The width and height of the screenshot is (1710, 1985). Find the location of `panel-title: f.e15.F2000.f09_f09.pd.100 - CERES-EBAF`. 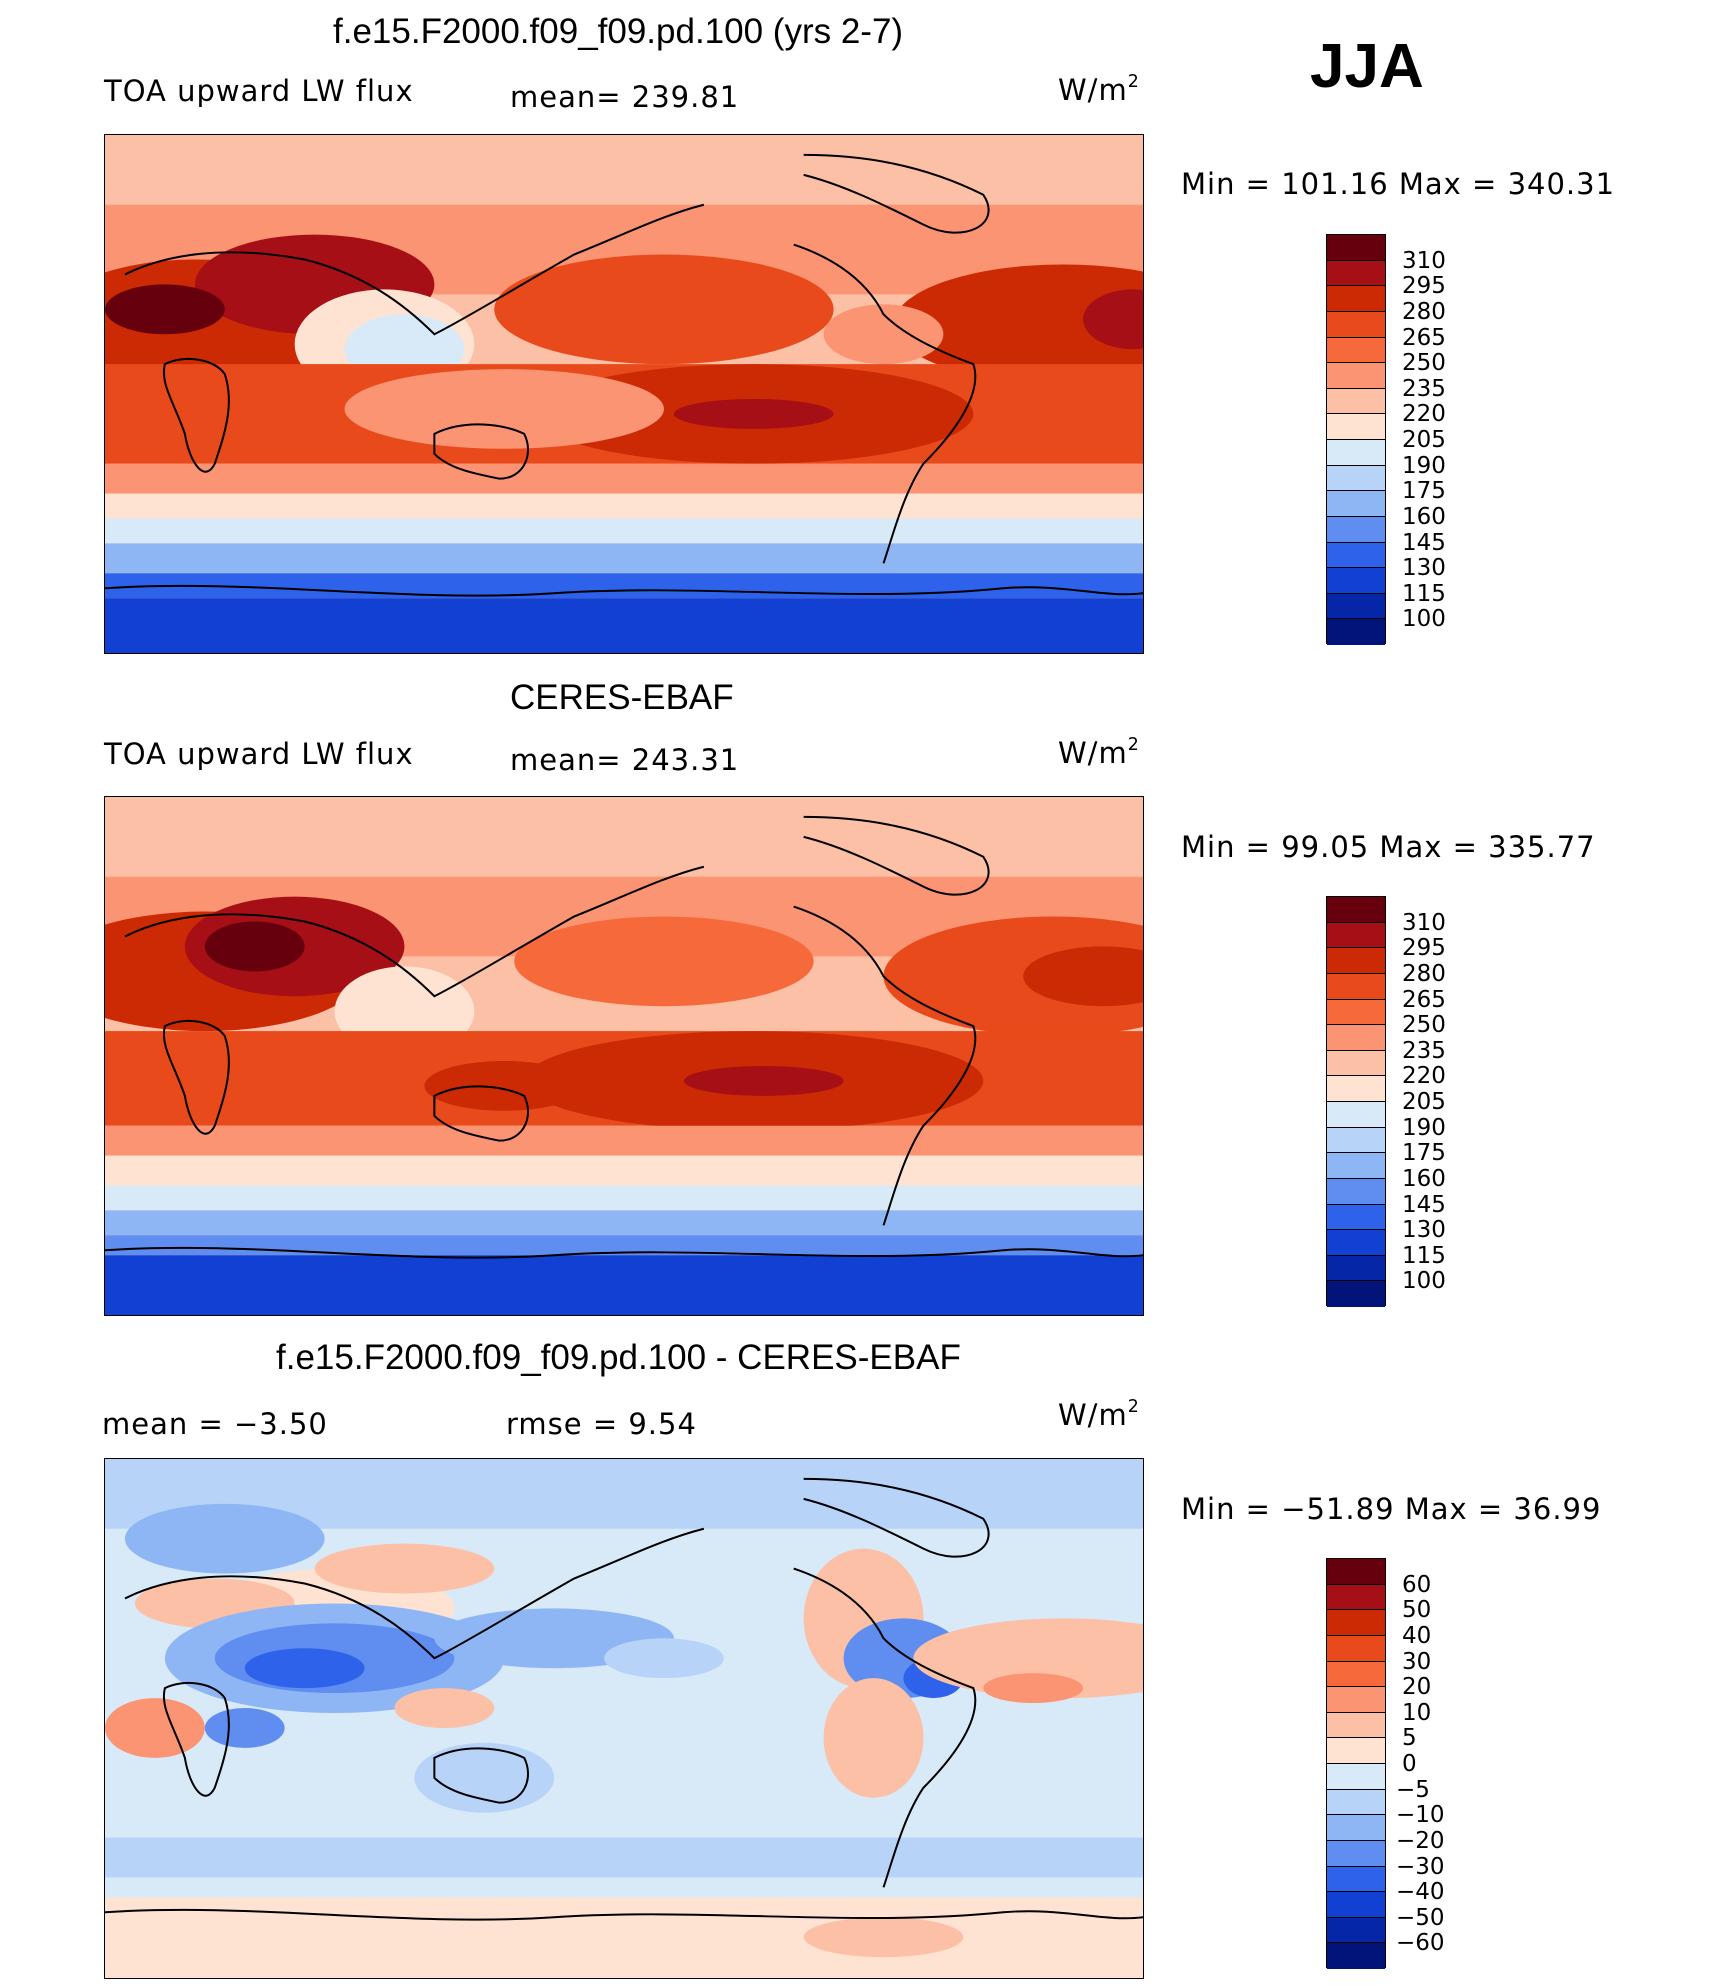

panel-title: f.e15.F2000.f09_f09.pd.100 - CERES-EBAF is located at coordinates (618, 1357).